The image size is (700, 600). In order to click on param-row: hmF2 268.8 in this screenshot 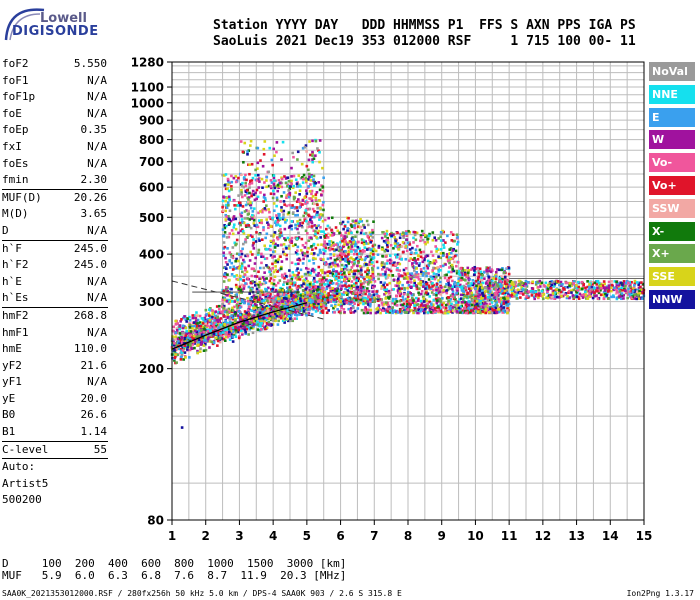, I will do `click(55, 316)`.